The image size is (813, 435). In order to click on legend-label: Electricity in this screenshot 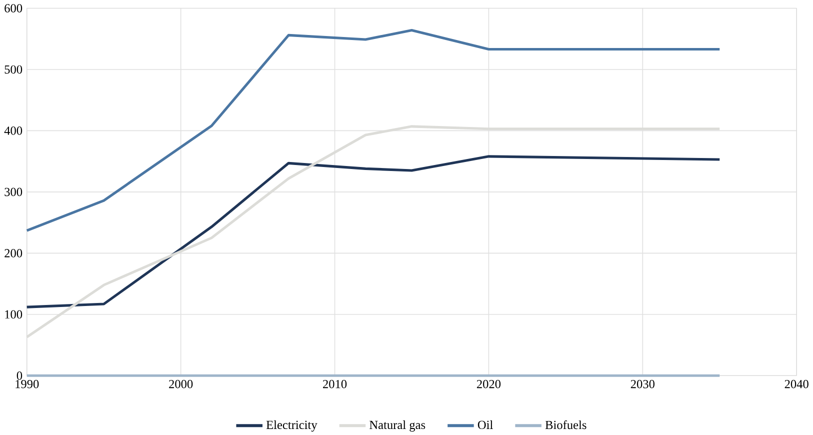, I will do `click(292, 426)`.